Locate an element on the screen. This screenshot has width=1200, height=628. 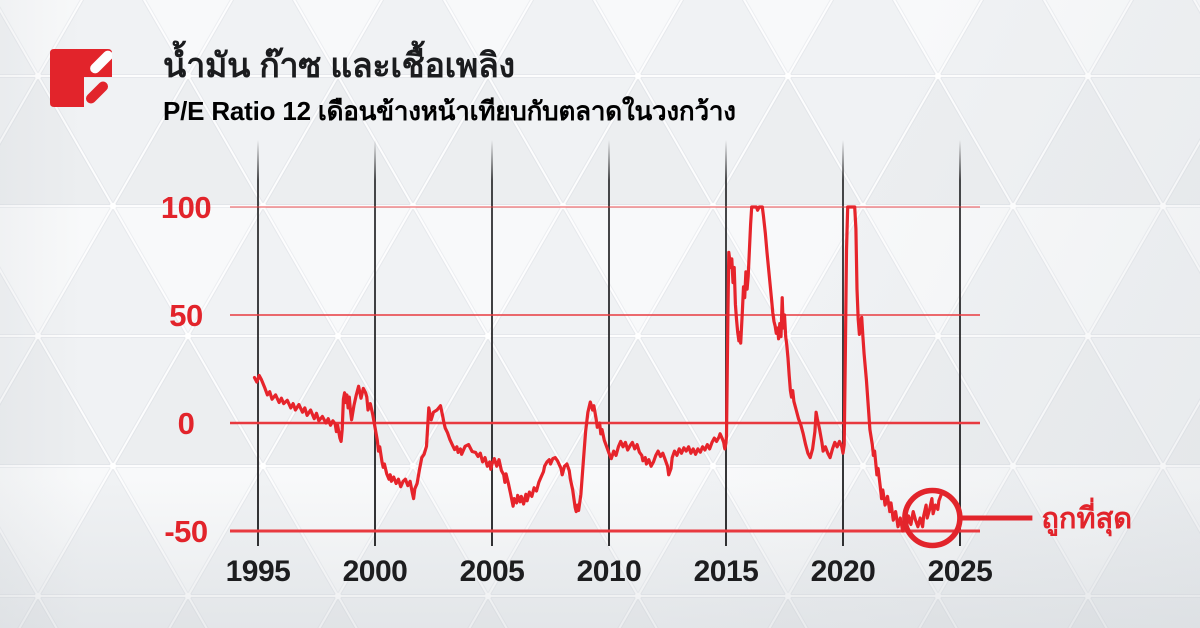
logo-white-slash is located at coordinates (101, 62).